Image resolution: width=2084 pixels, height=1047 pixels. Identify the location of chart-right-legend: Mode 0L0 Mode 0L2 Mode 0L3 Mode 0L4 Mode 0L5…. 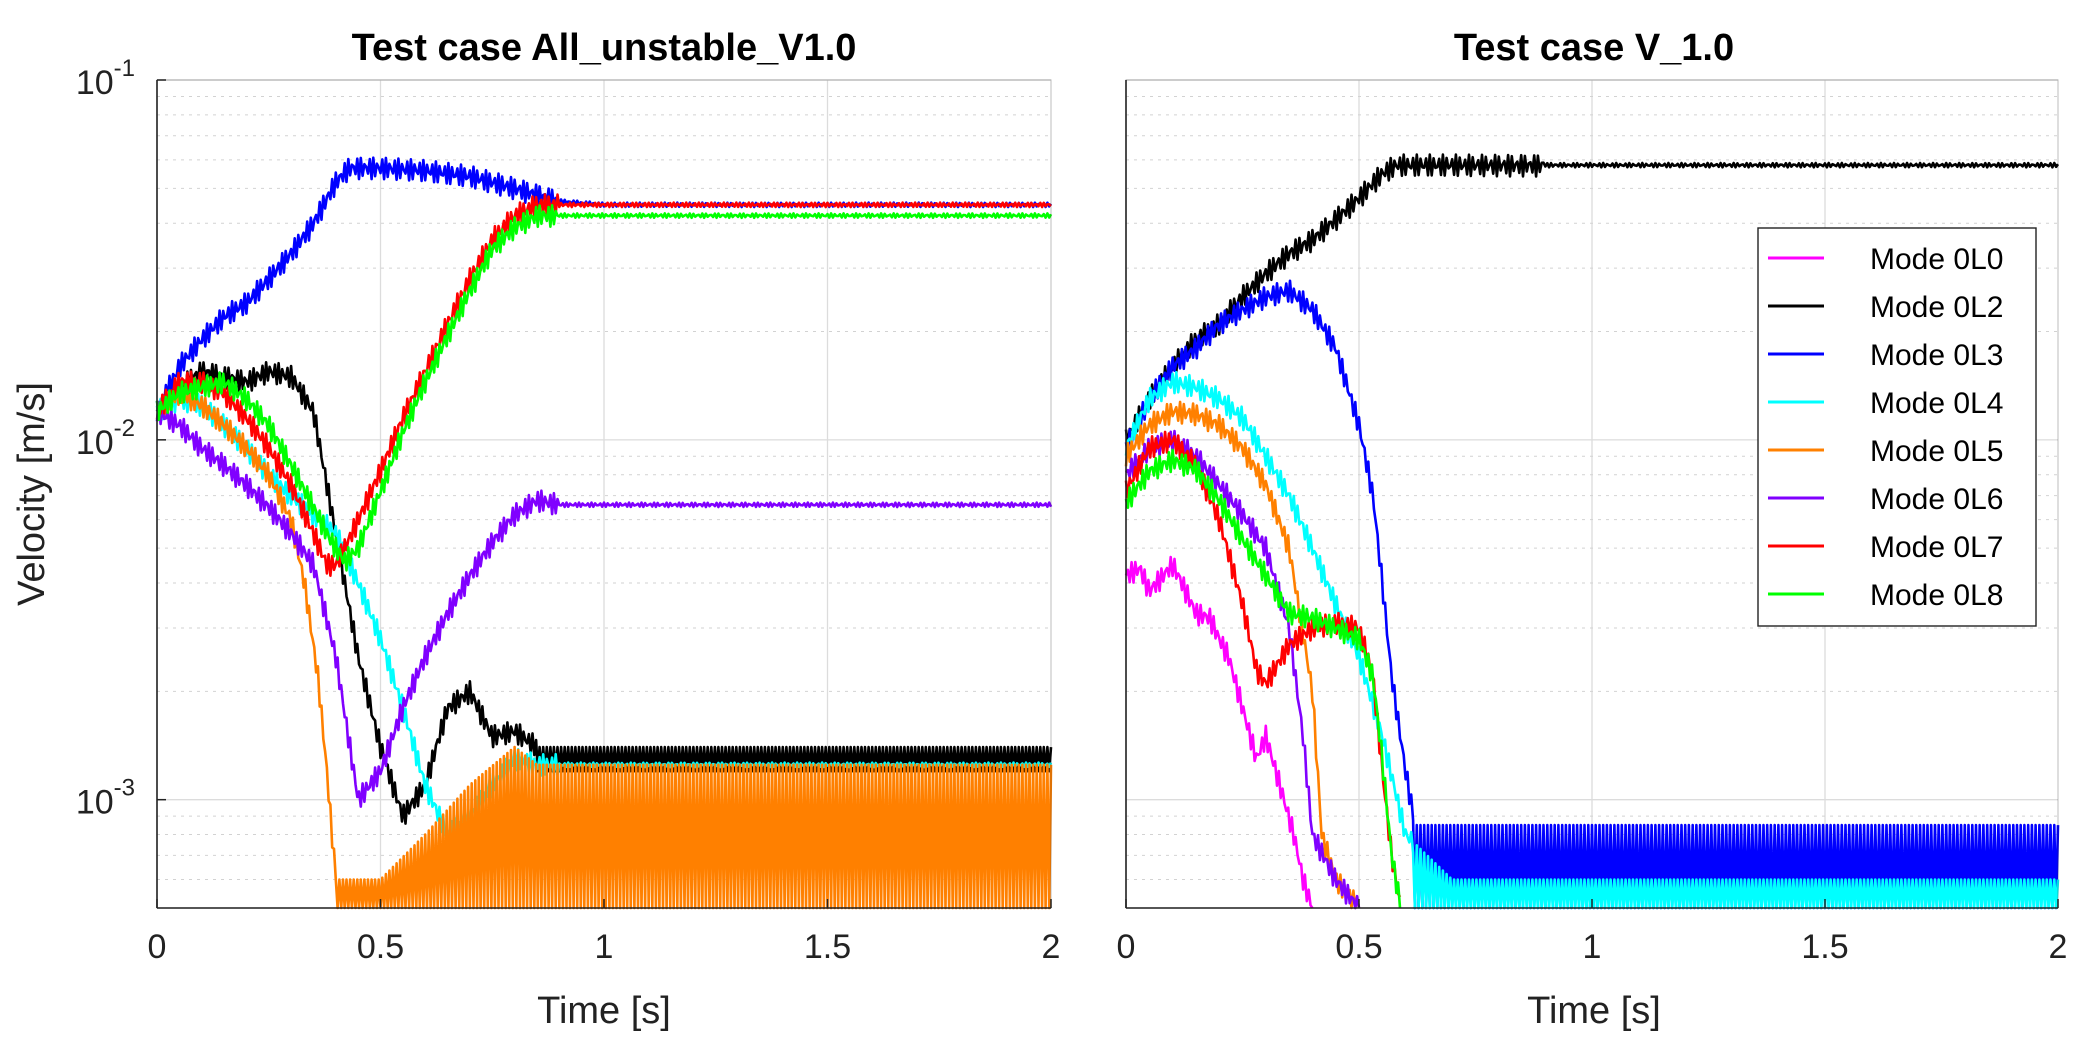
(1897, 427).